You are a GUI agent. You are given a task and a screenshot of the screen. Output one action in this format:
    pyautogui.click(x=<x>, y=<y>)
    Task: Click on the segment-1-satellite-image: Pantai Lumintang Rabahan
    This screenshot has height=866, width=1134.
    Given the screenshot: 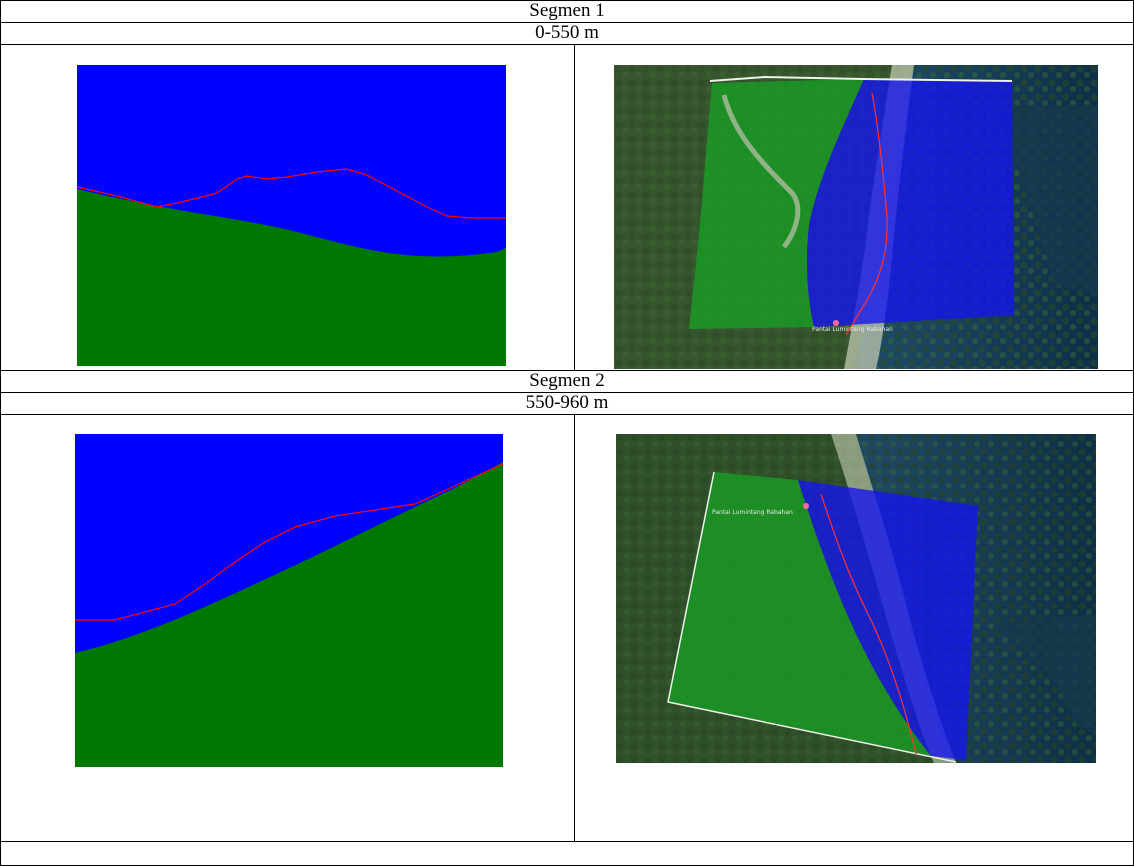 What is the action you would take?
    pyautogui.click(x=856, y=217)
    